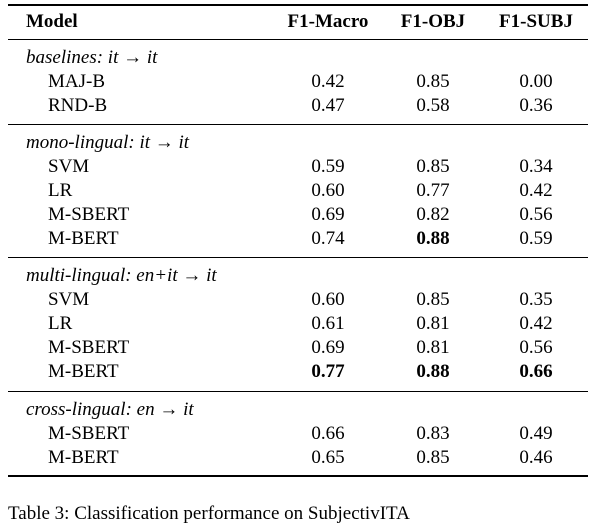  What do you see at coordinates (536, 105) in the screenshot?
I see `f1-subj-value: 0.36` at bounding box center [536, 105].